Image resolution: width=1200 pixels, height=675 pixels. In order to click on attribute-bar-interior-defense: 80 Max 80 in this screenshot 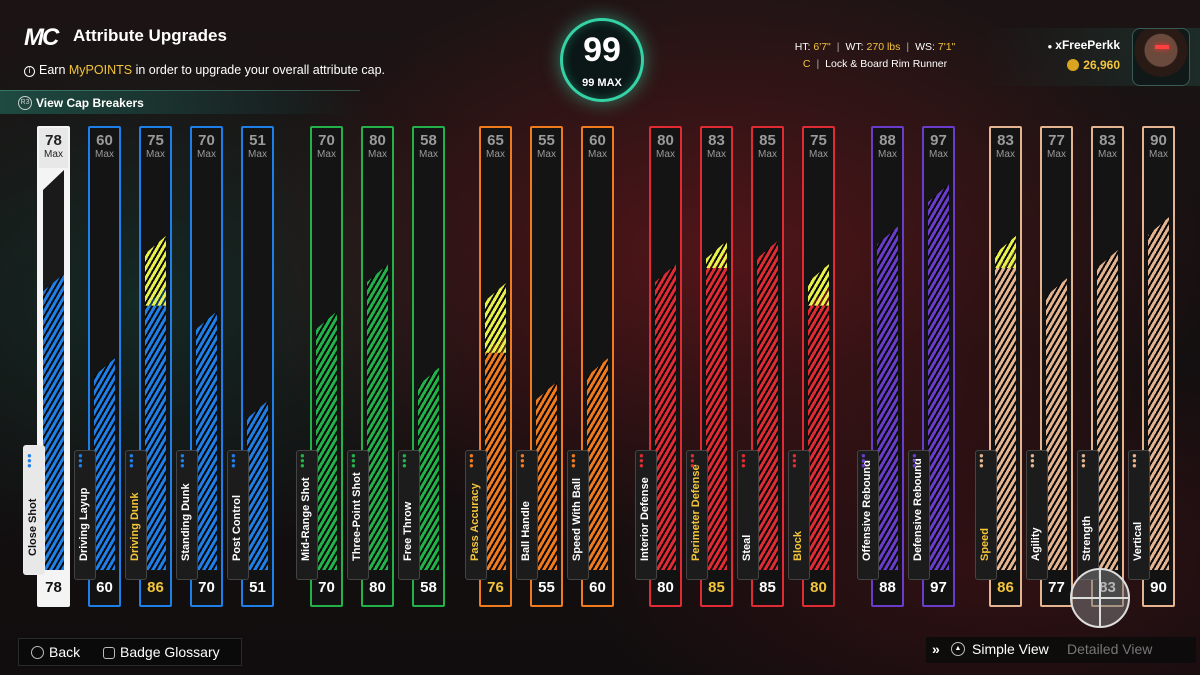, I will do `click(665, 366)`.